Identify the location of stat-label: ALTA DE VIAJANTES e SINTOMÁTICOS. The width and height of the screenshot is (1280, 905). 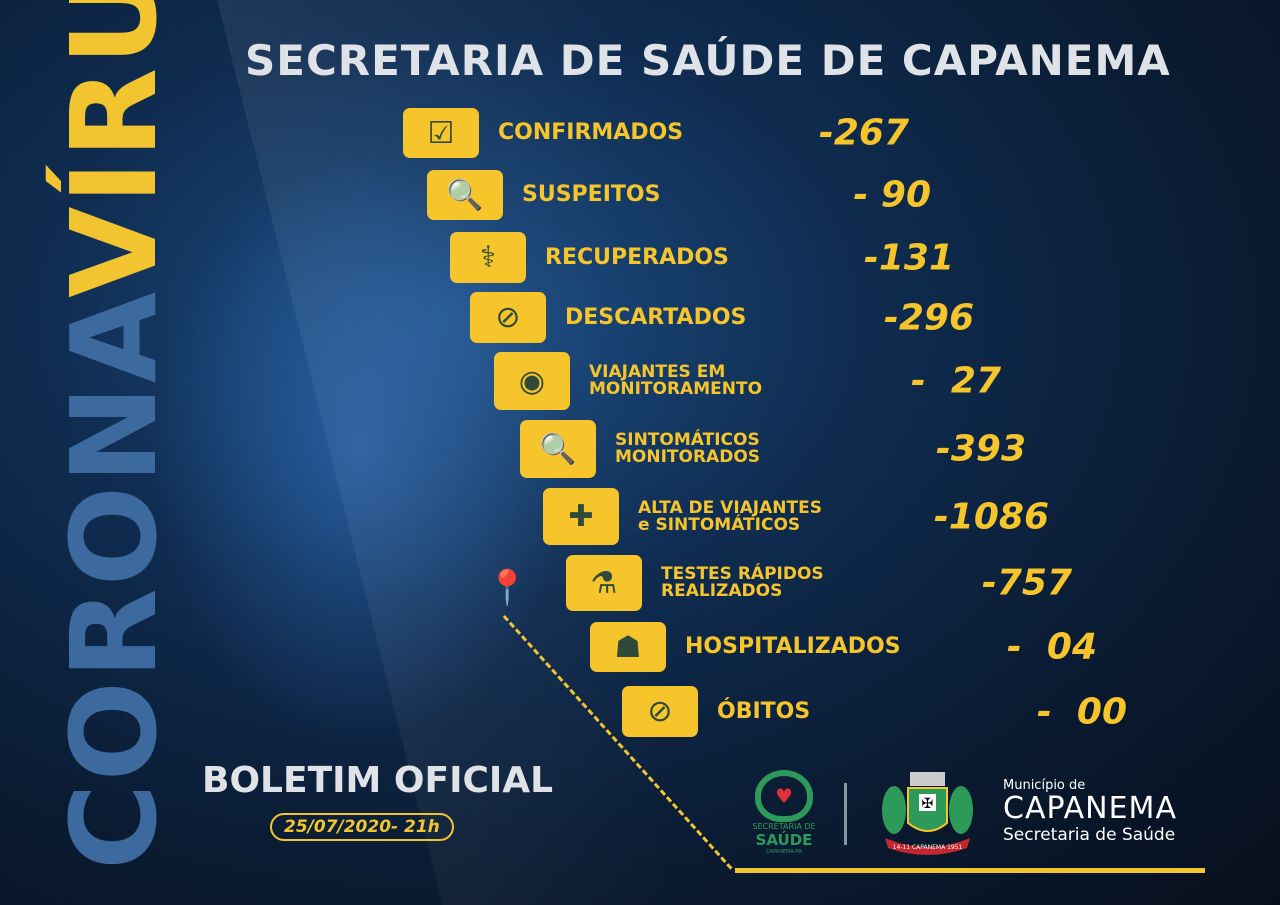
(730, 516).